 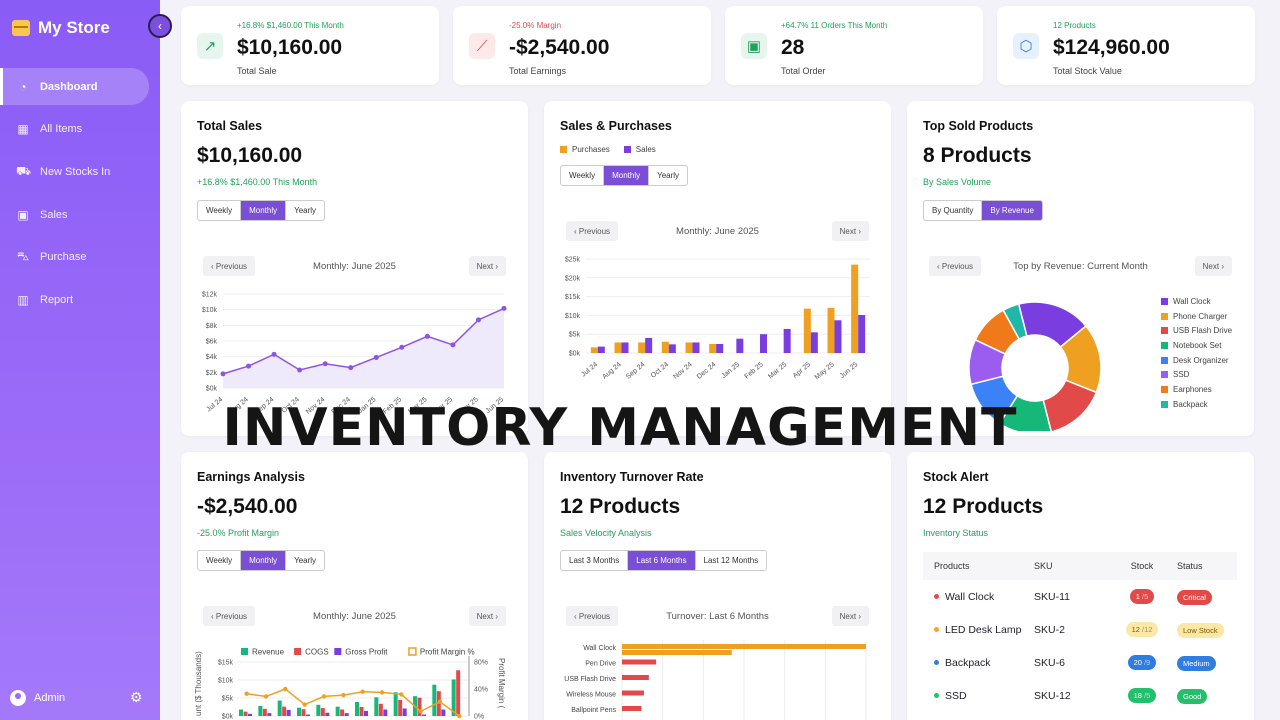 I want to click on toggle-by-revenue: By Revenue, so click(x=1012, y=210).